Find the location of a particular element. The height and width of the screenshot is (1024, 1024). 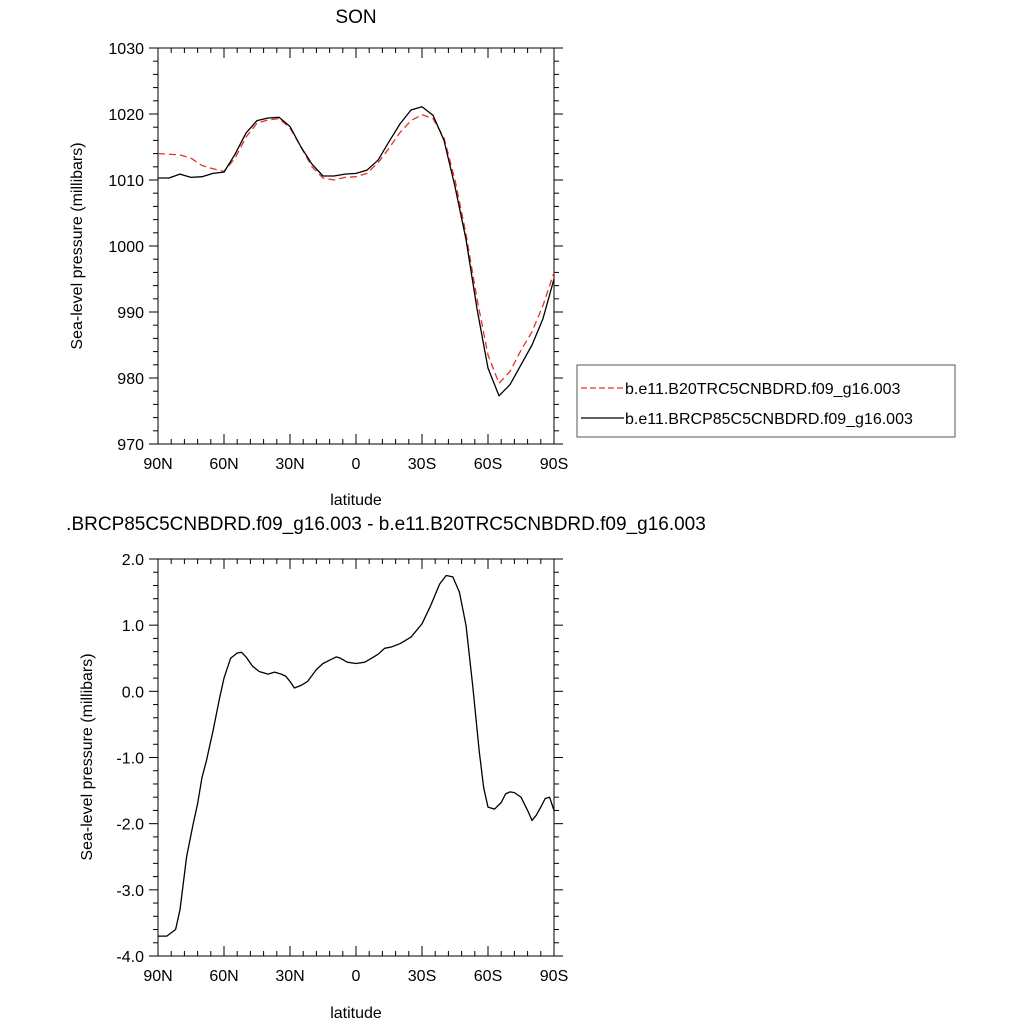

y-tick-label: 970 is located at coordinates (130, 445).